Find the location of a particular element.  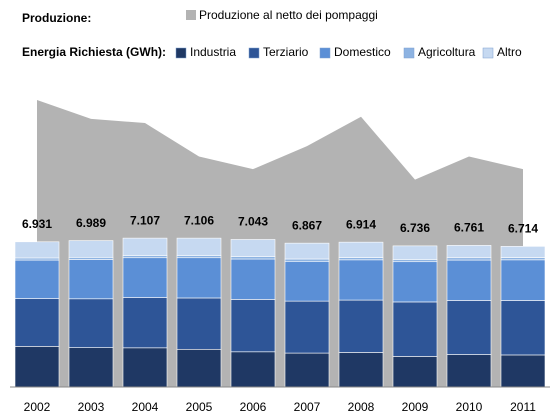

legend-label: Industria is located at coordinates (213, 52).